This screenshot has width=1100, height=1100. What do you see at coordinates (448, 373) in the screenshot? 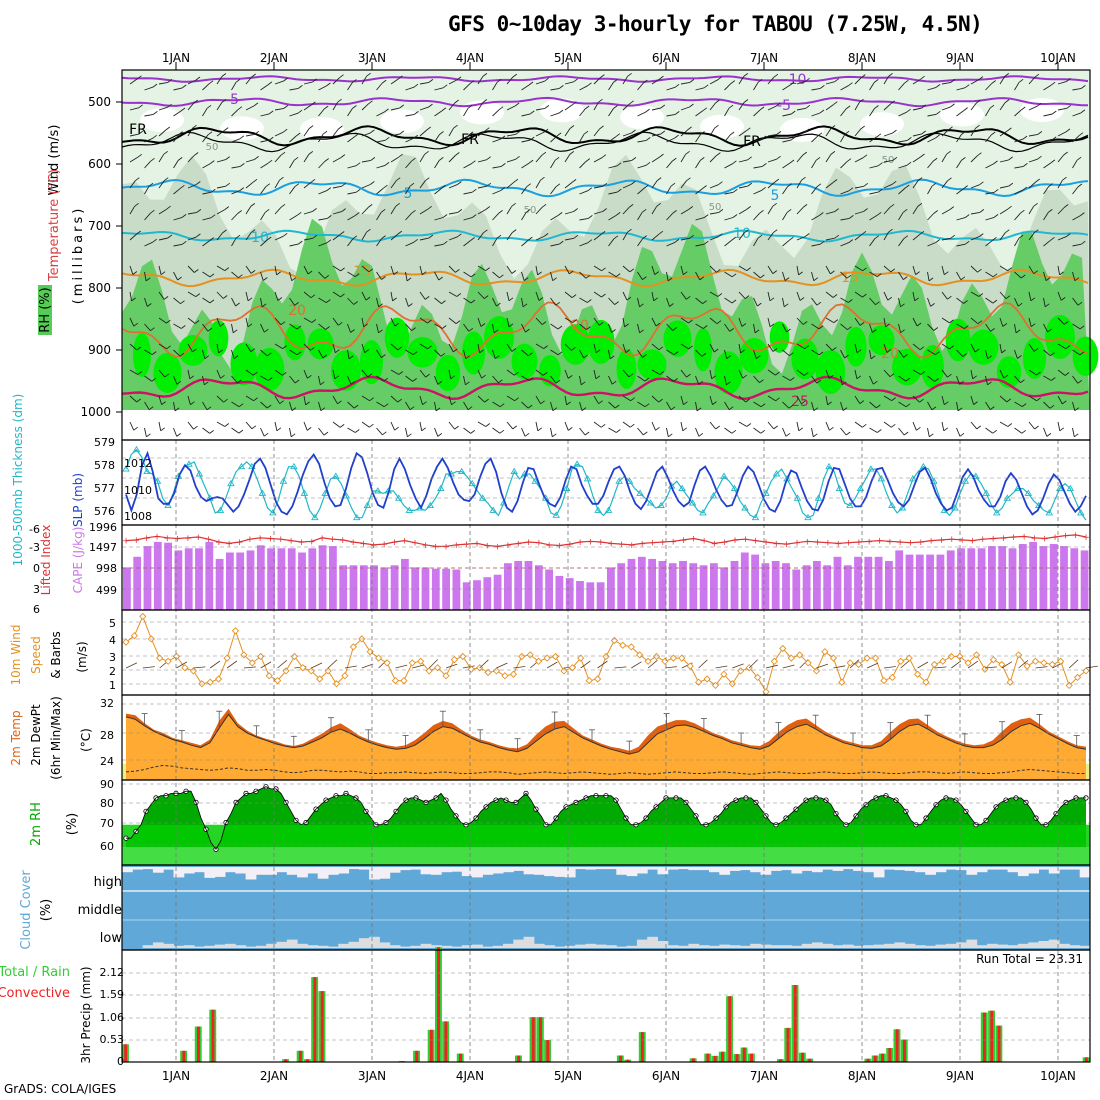
I see `rh-bright-blob` at bounding box center [448, 373].